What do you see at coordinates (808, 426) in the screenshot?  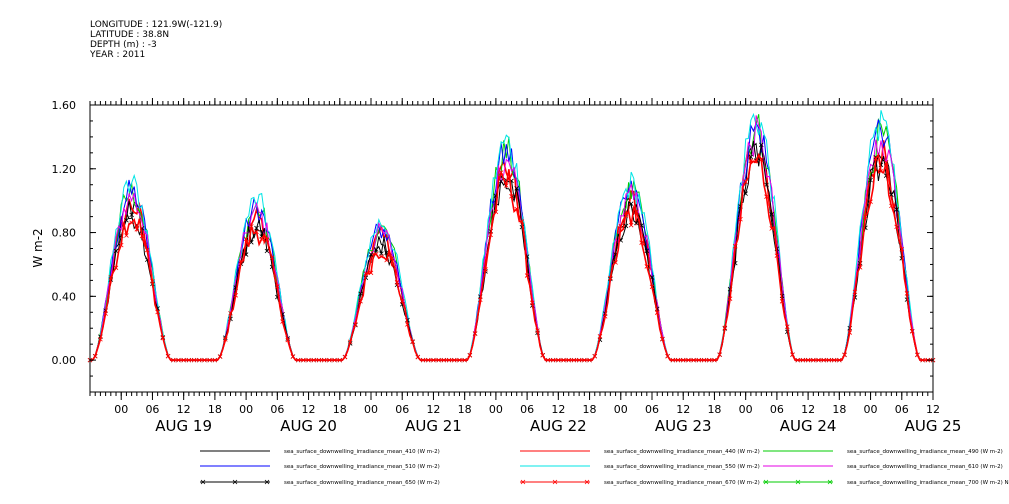 I see `x-day-label: AUG 24` at bounding box center [808, 426].